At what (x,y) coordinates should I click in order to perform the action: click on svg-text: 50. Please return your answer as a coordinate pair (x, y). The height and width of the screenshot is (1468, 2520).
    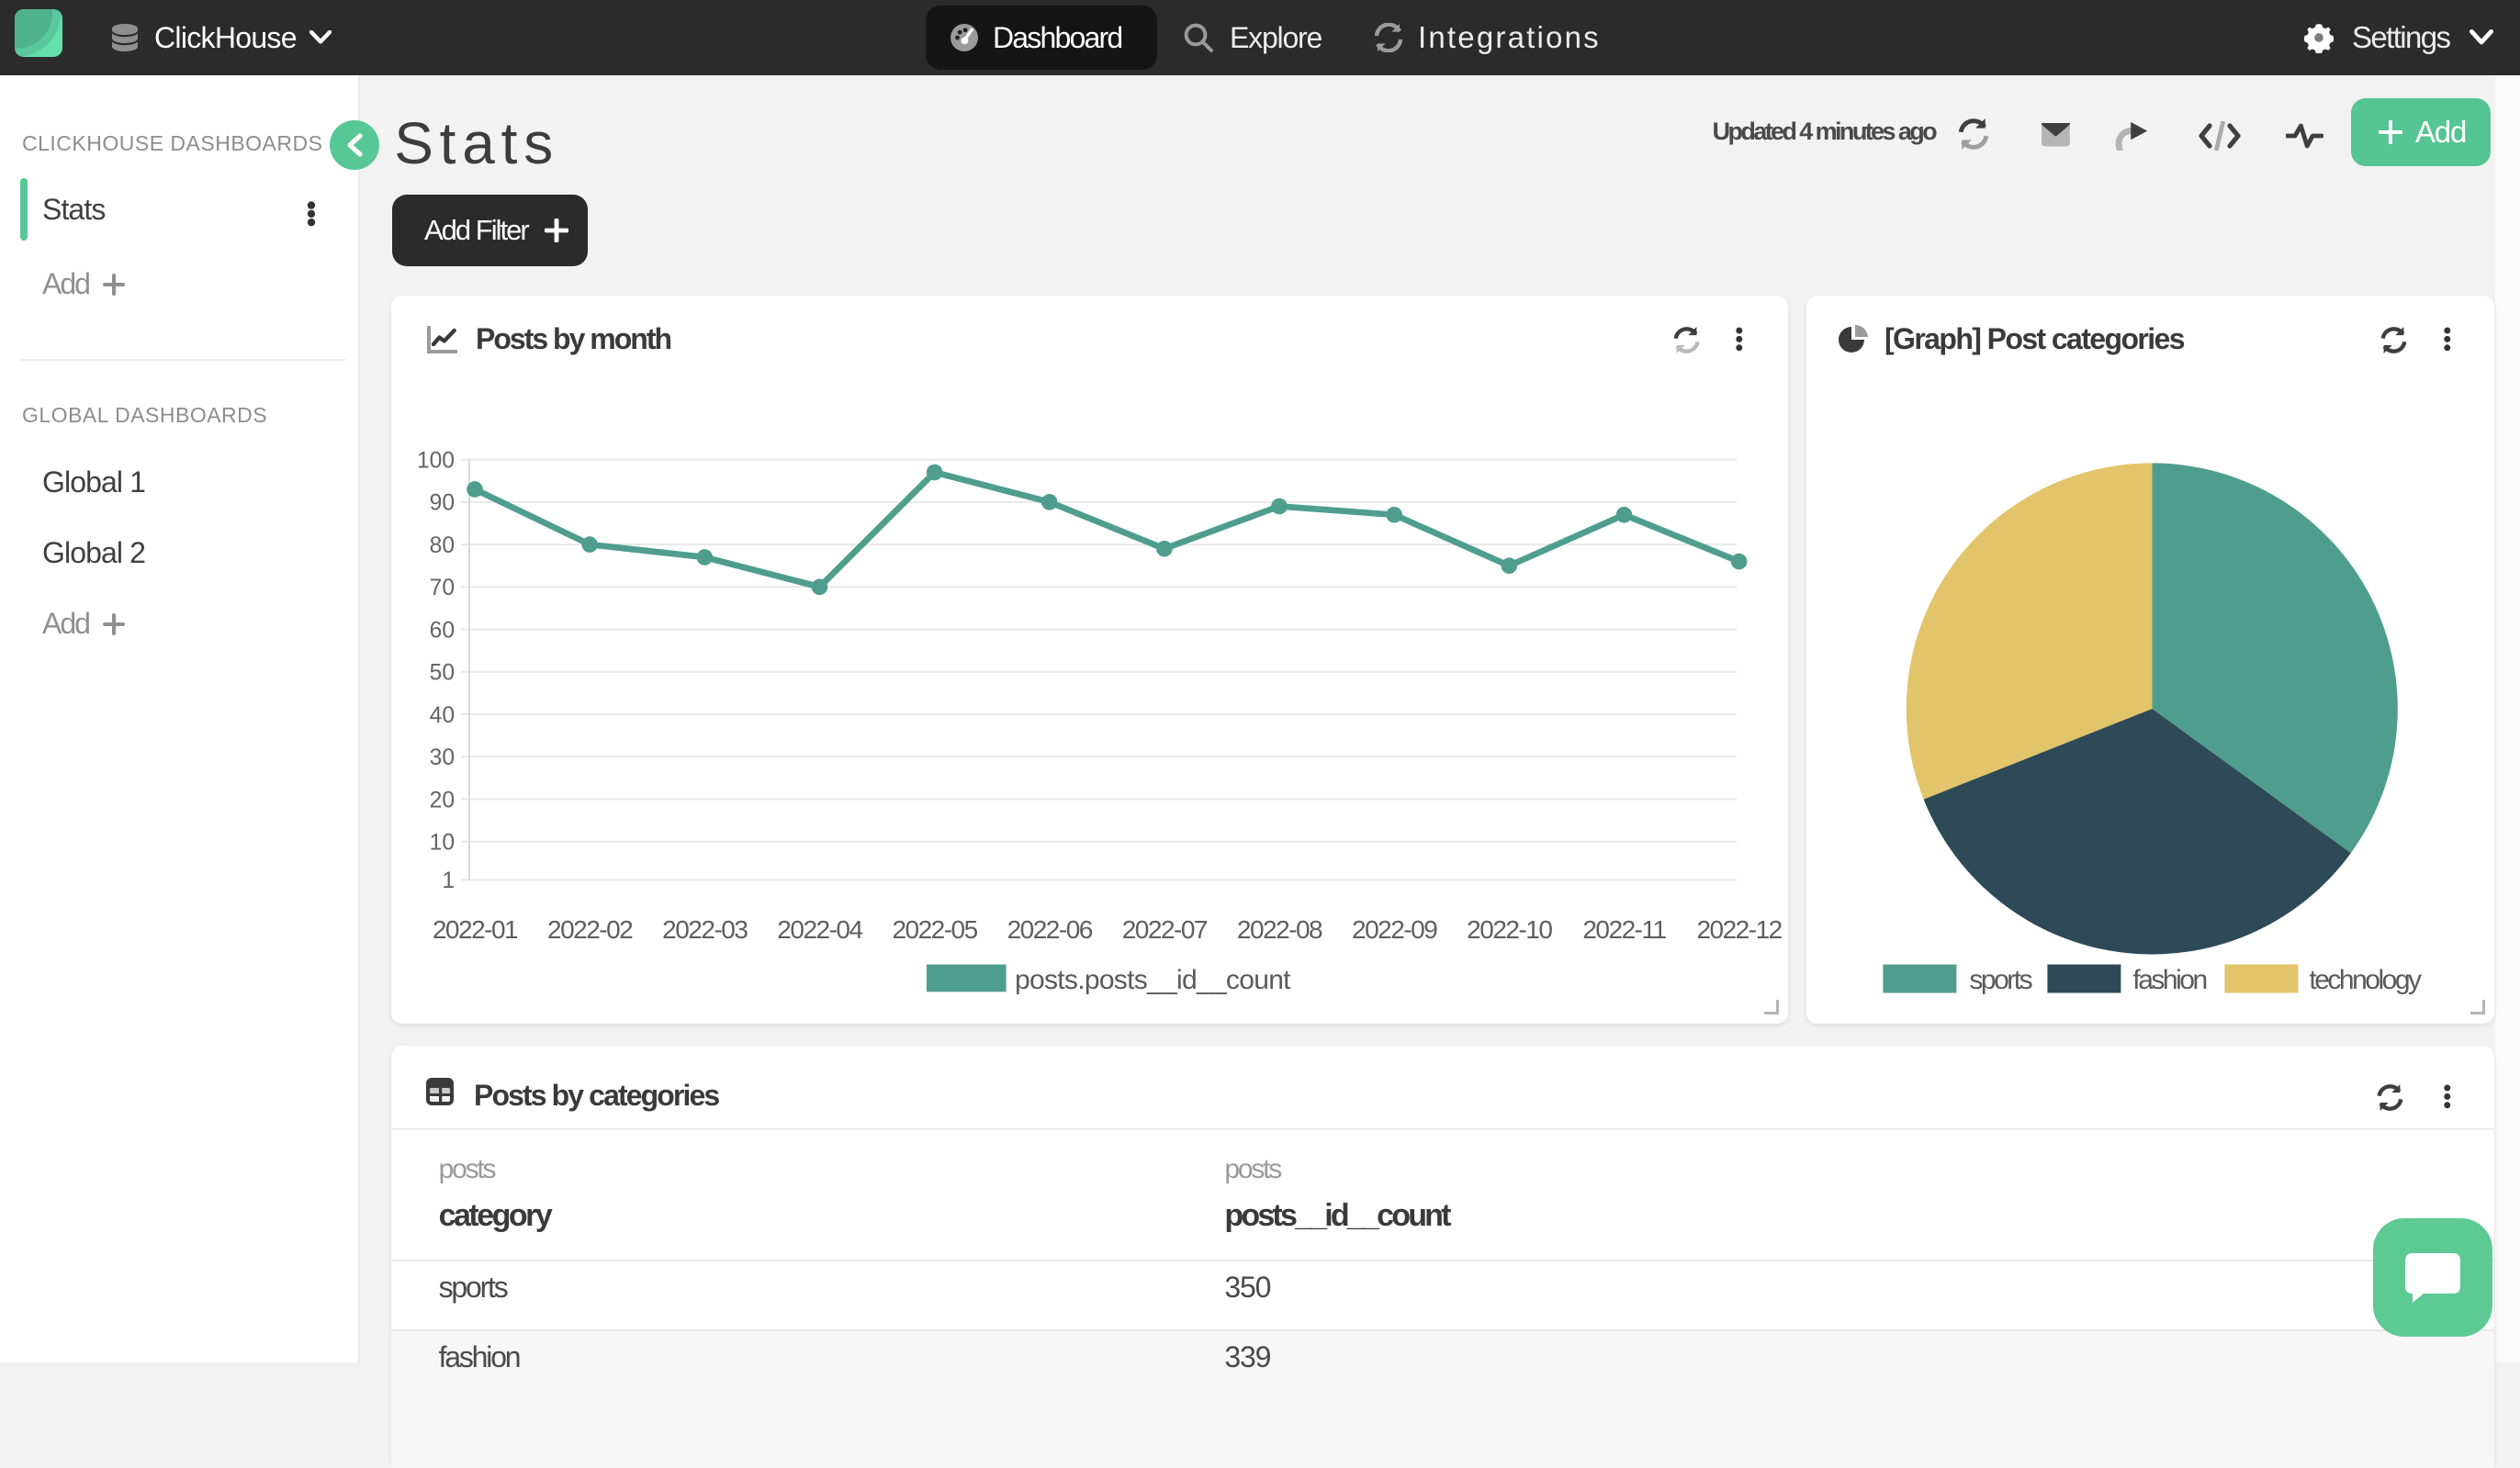
    Looking at the image, I should click on (442, 673).